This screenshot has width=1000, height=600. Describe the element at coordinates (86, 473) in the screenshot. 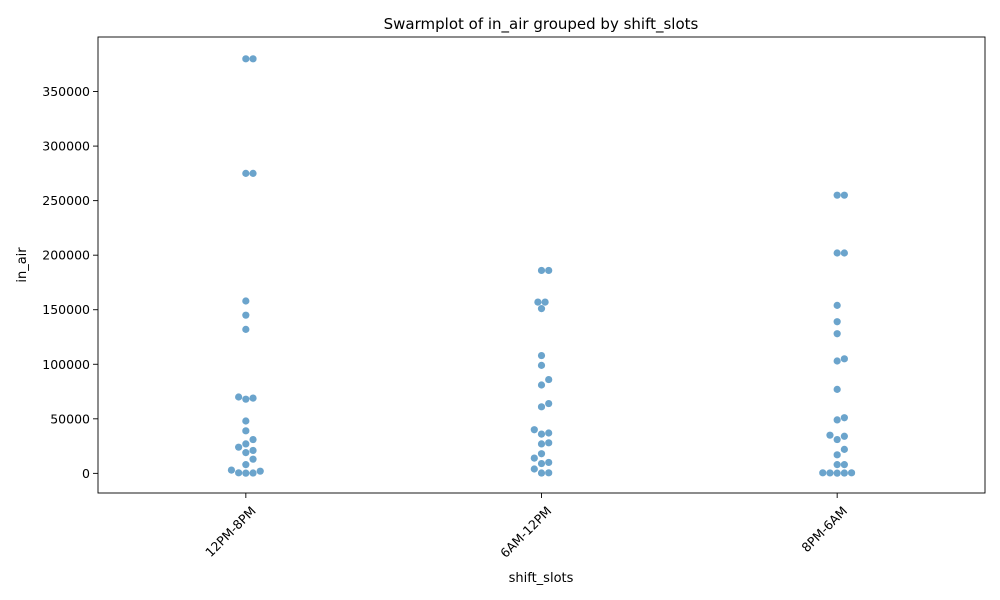

I see `y-tick-label: 0` at that location.